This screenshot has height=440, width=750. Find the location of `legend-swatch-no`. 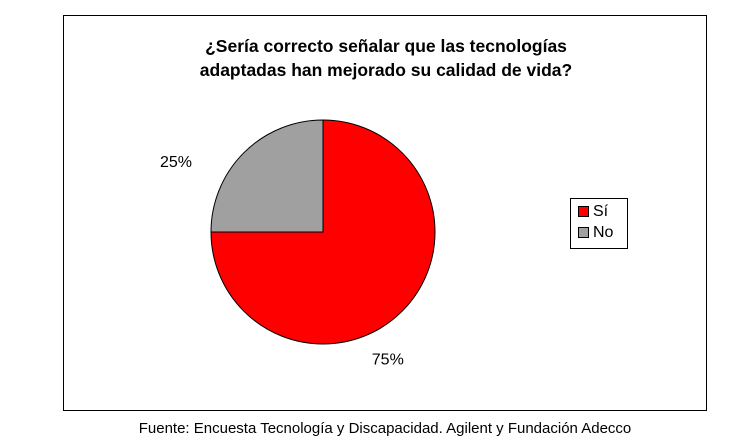

legend-swatch-no is located at coordinates (583, 232).